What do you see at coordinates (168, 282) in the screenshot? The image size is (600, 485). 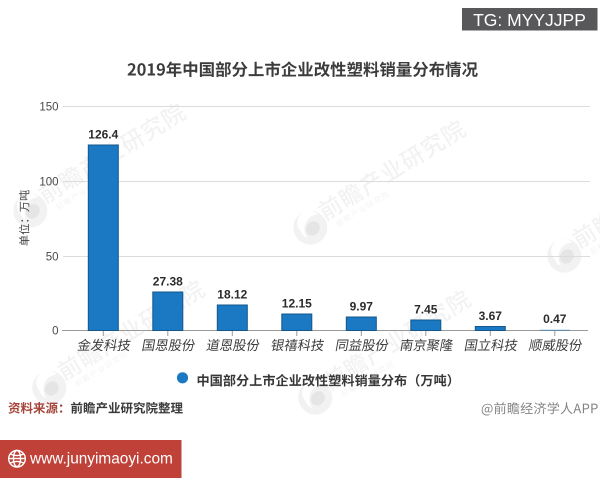 I see `svg-text: 27.38` at bounding box center [168, 282].